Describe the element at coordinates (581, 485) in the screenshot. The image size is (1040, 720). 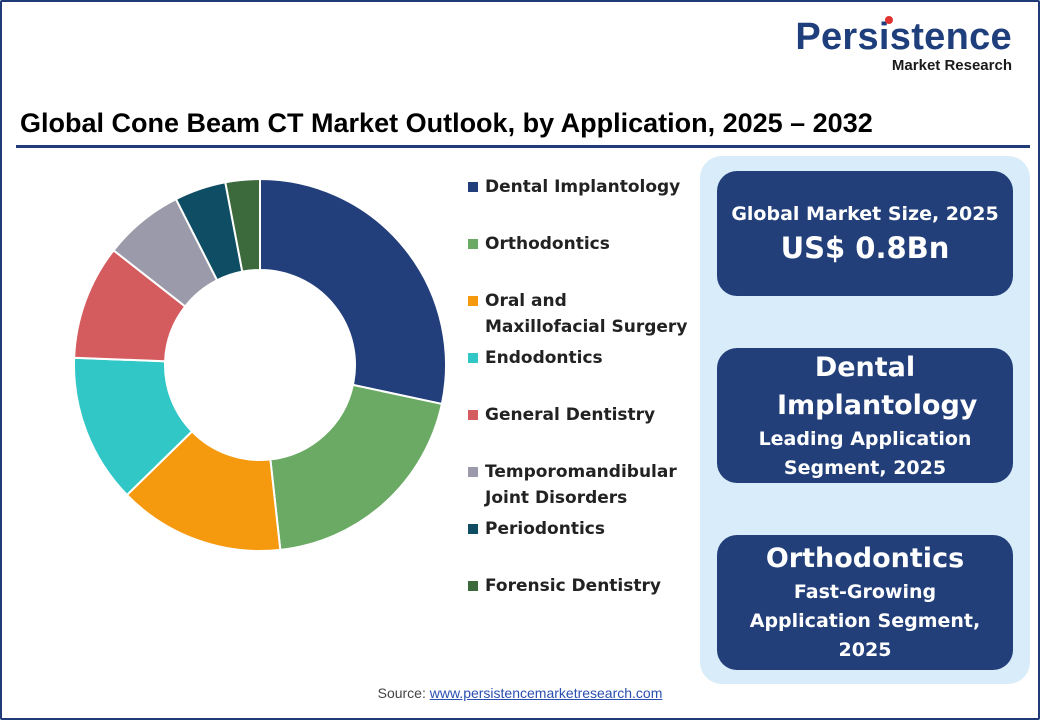
I see `legend-label: Temporomandibular Joint Disorders` at that location.